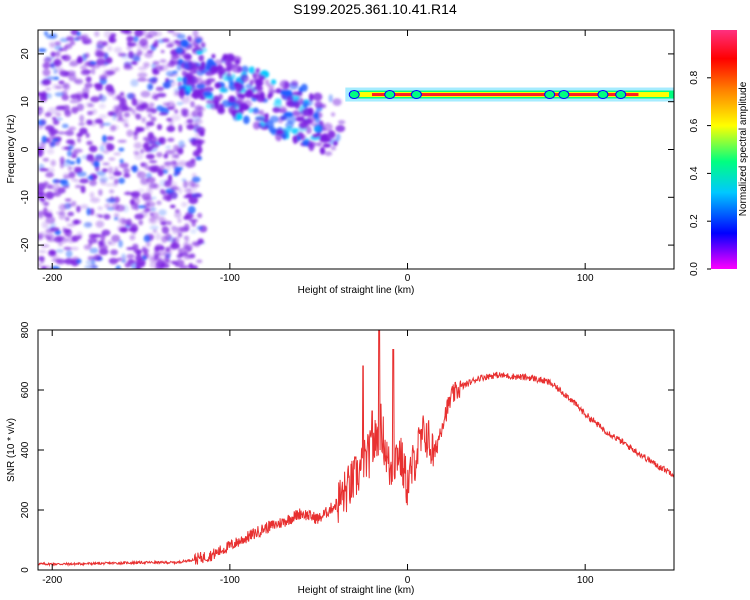 The width and height of the screenshot is (750, 600). I want to click on colorbar-tick-label: 0.6, so click(694, 125).